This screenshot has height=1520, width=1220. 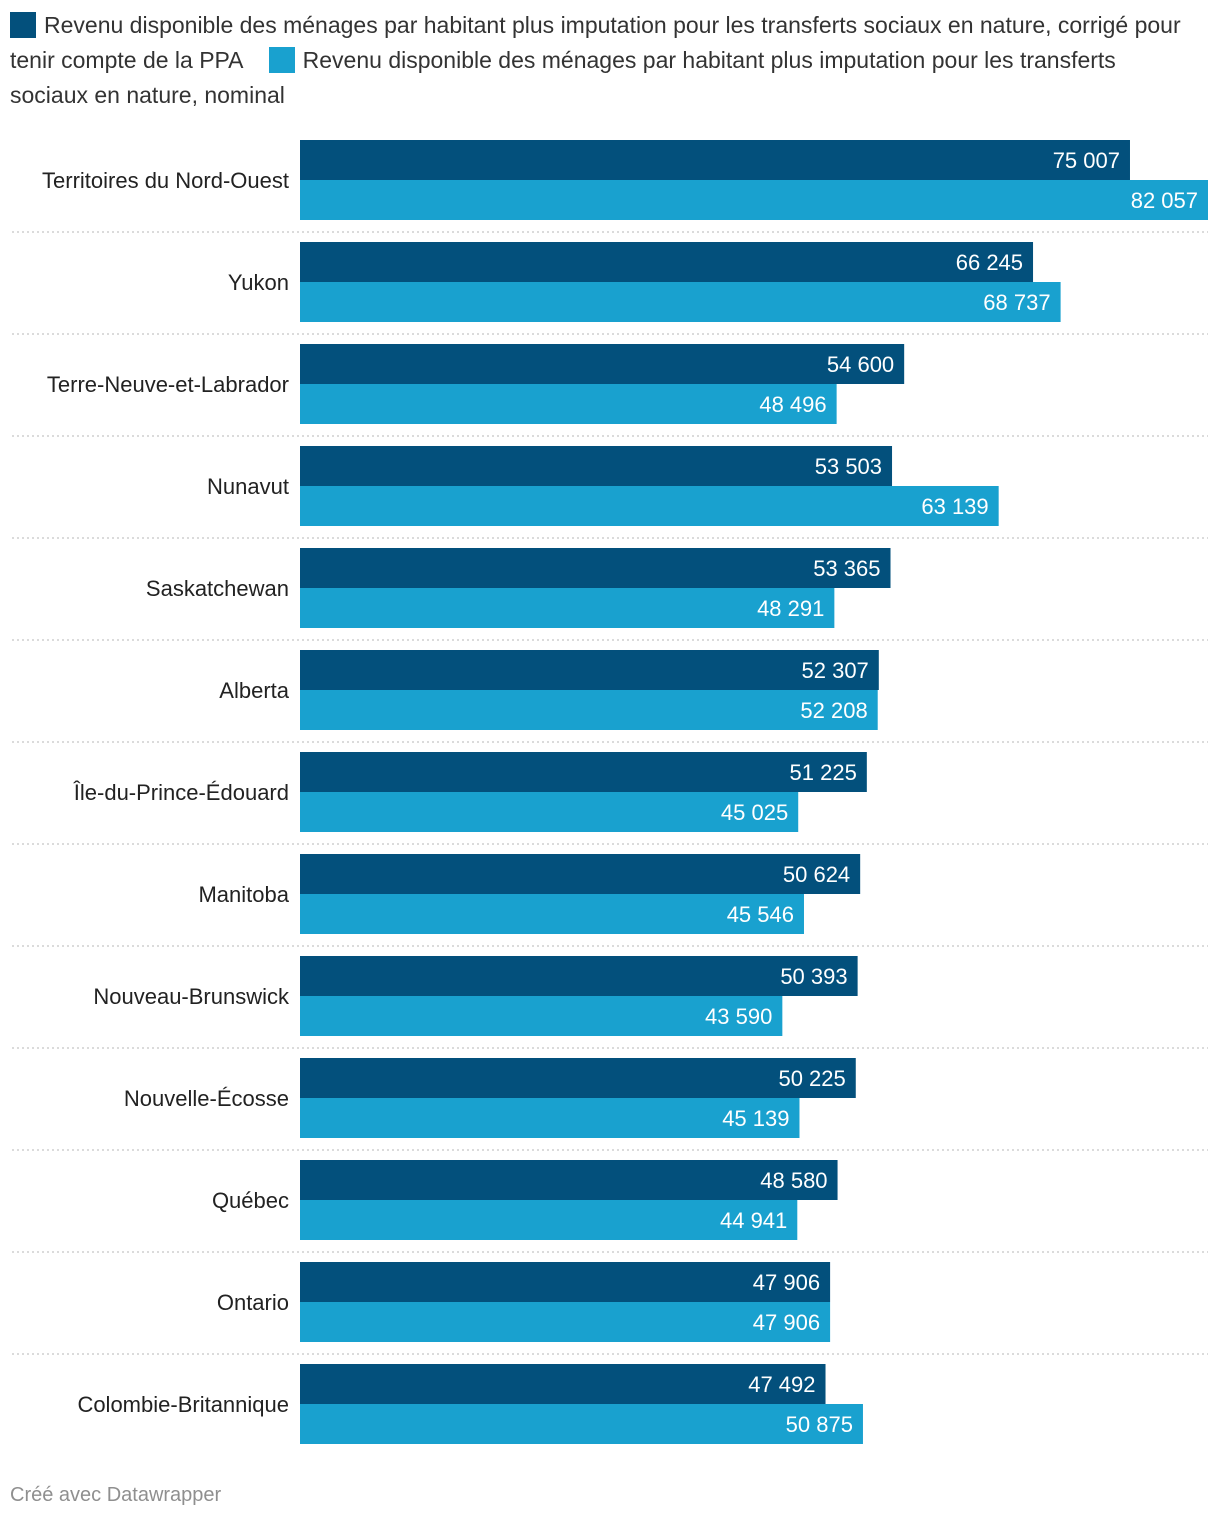 What do you see at coordinates (23, 25) in the screenshot?
I see `legend-swatch-ppa` at bounding box center [23, 25].